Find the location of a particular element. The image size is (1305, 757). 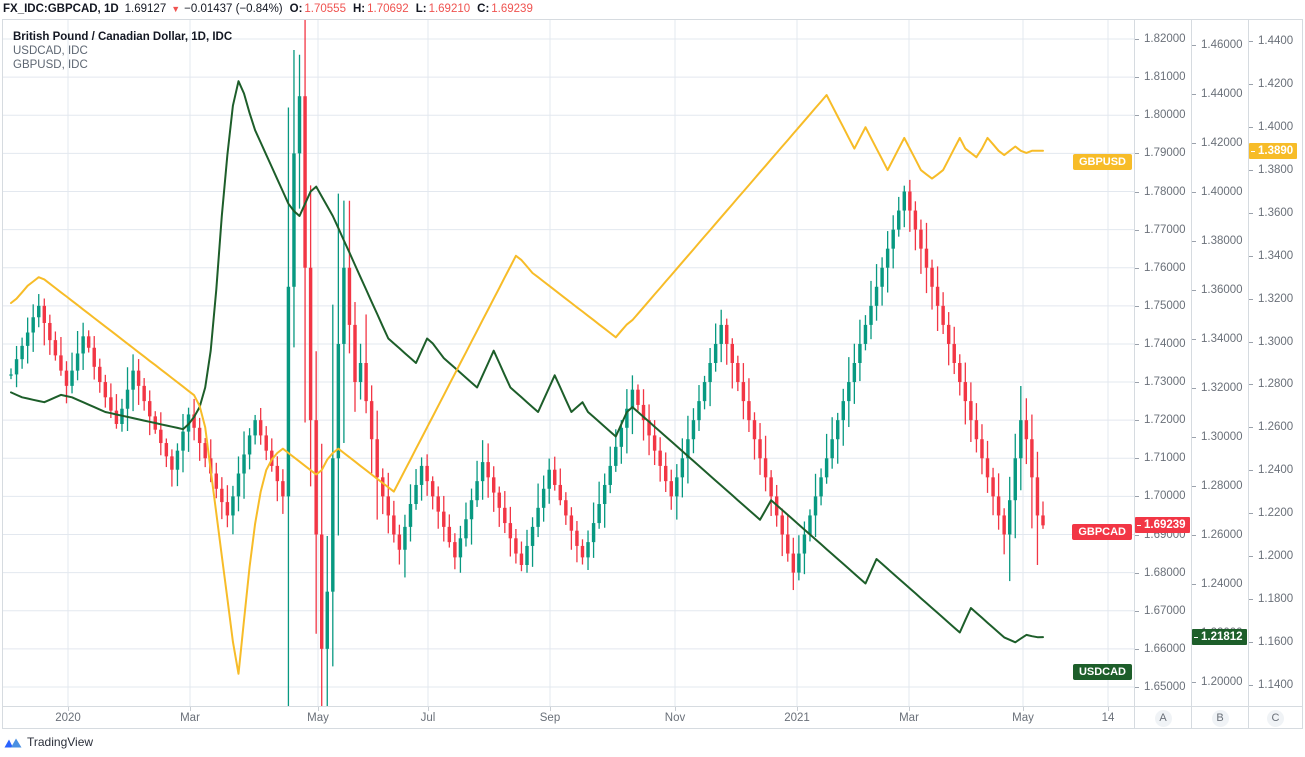

price-tick: 1.70000 is located at coordinates (1160, 496).